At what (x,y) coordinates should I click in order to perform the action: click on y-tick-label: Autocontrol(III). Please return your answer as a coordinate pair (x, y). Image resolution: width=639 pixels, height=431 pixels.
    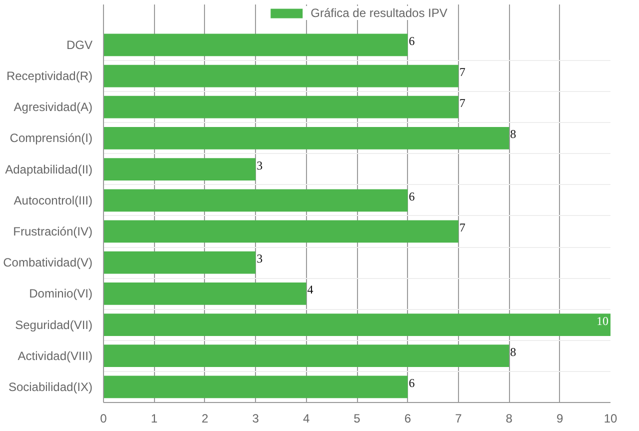
    Looking at the image, I should click on (53, 200).